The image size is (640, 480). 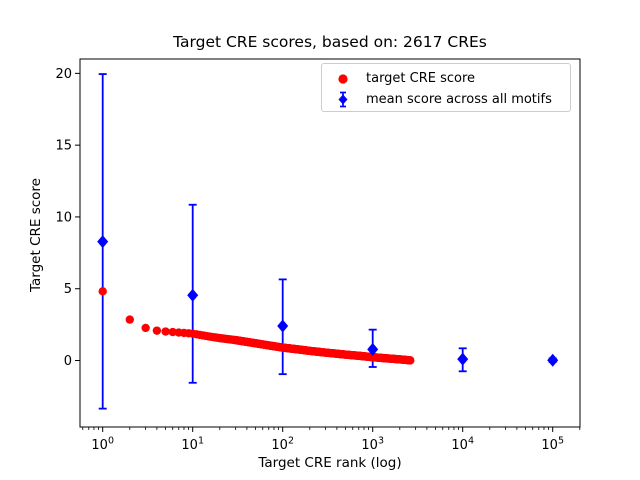 I want to click on x-tick-label: 10⁴, so click(x=462, y=445).